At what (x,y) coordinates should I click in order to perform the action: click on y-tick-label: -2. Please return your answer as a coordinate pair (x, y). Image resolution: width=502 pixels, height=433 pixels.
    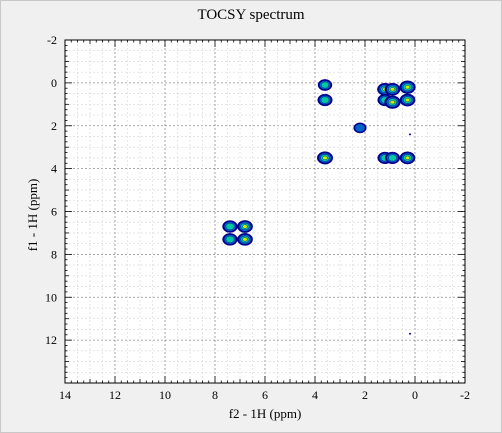
    Looking at the image, I should click on (52, 40).